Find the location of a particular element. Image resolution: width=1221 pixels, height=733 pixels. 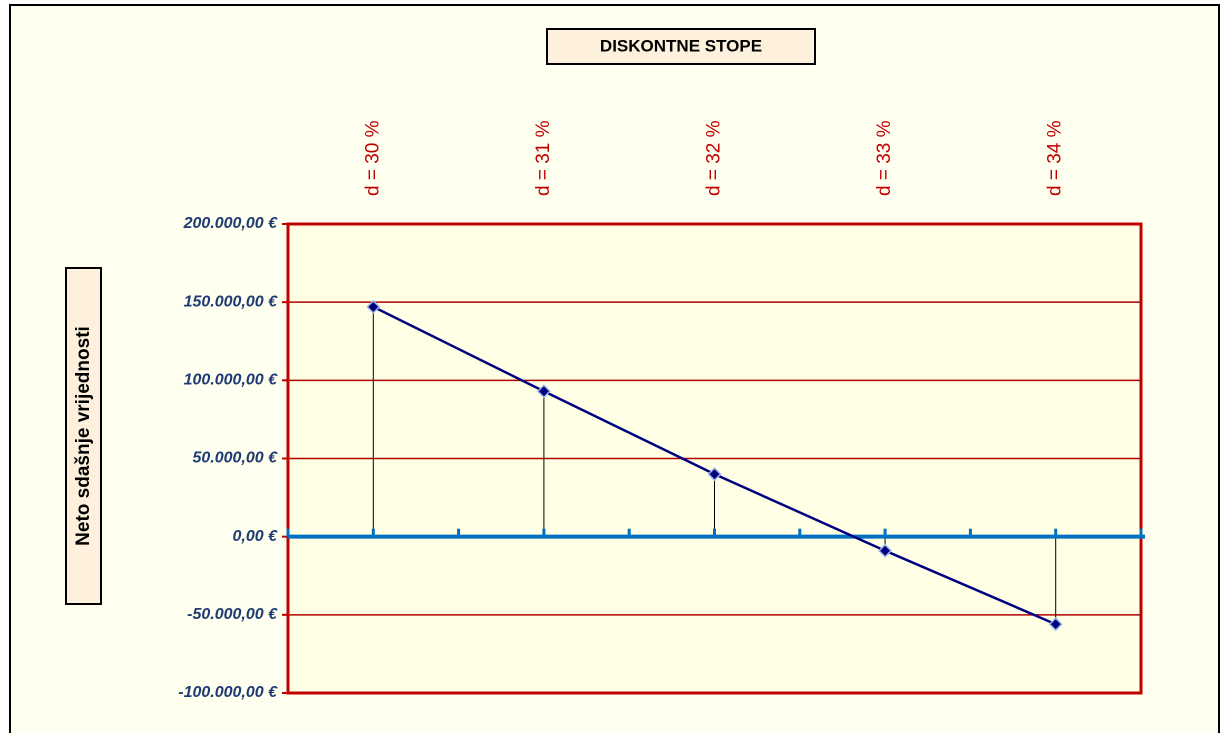

y-tick-label: 50.000,00 € is located at coordinates (235, 458).